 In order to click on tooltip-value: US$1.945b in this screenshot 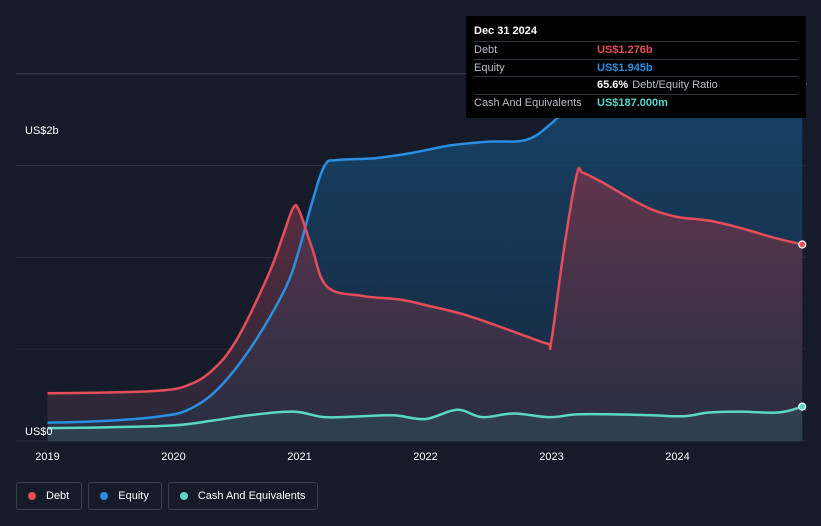, I will do `click(625, 67)`.